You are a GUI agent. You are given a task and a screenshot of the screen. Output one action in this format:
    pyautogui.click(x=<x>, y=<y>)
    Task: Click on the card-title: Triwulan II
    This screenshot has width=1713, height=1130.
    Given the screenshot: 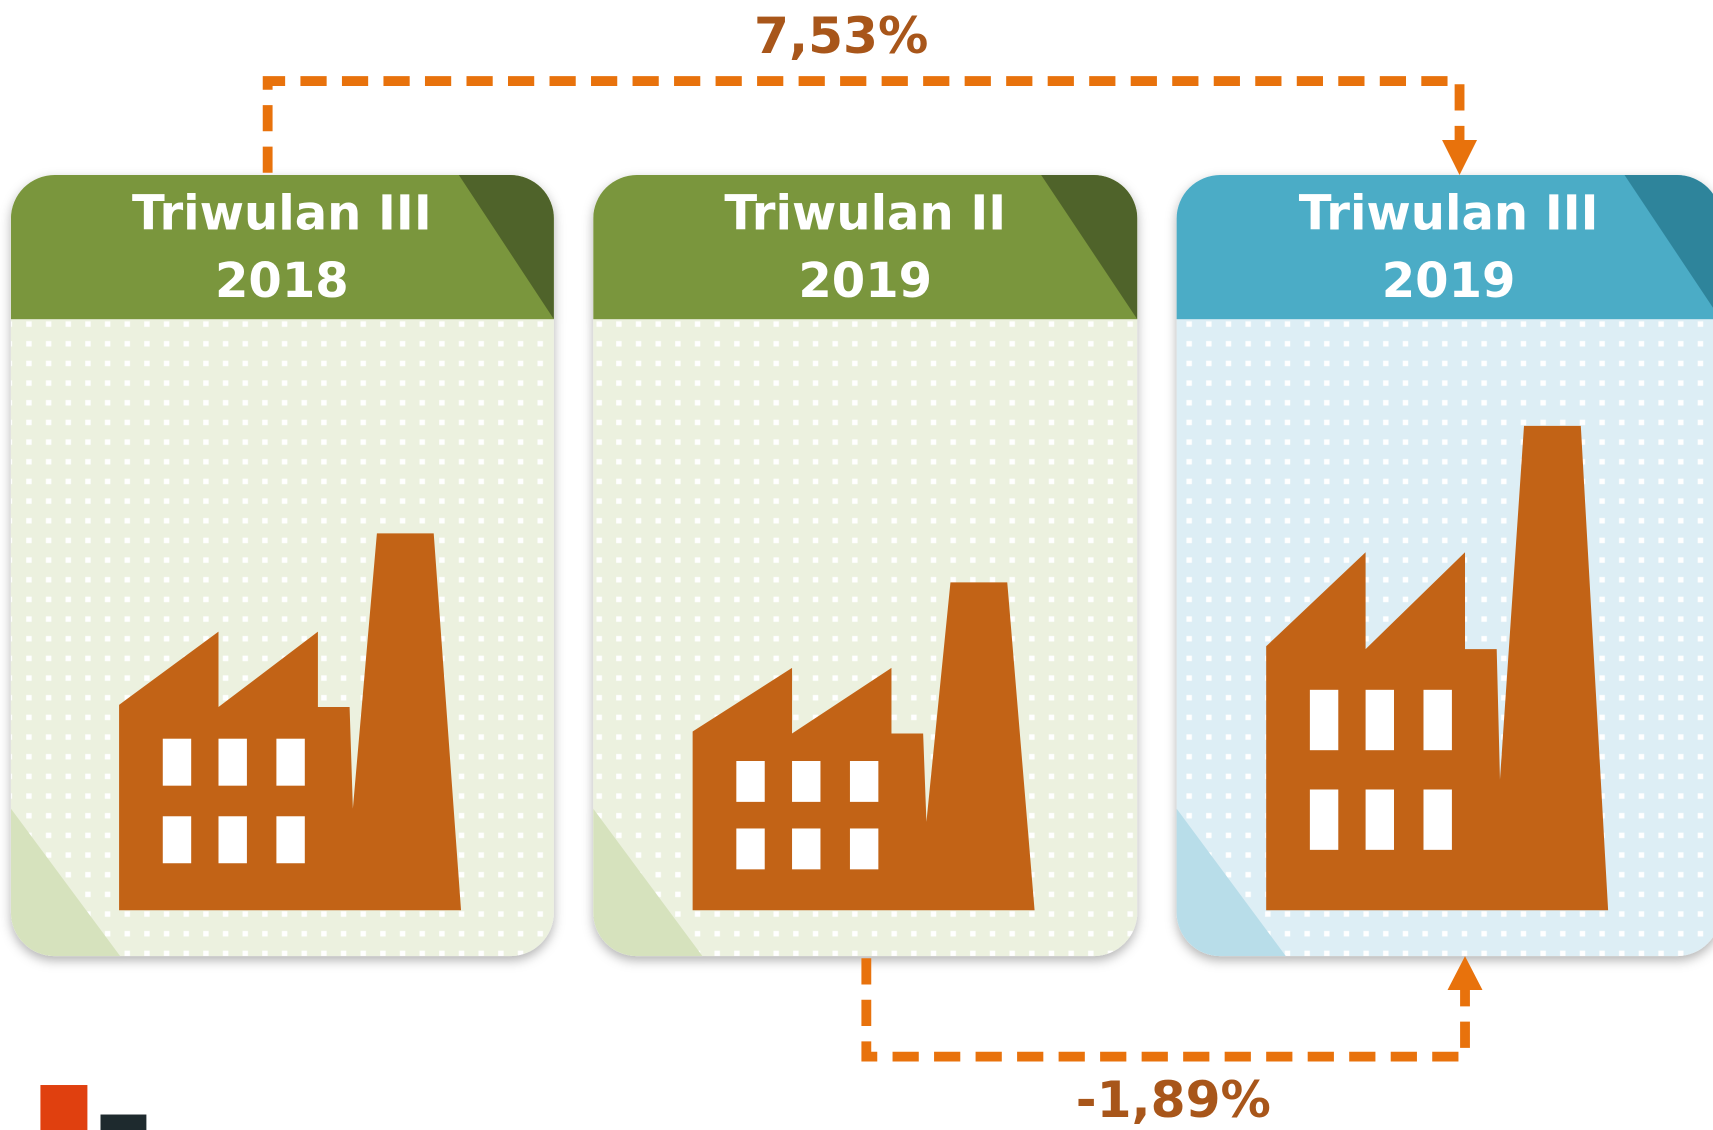 What is the action you would take?
    pyautogui.click(x=865, y=214)
    